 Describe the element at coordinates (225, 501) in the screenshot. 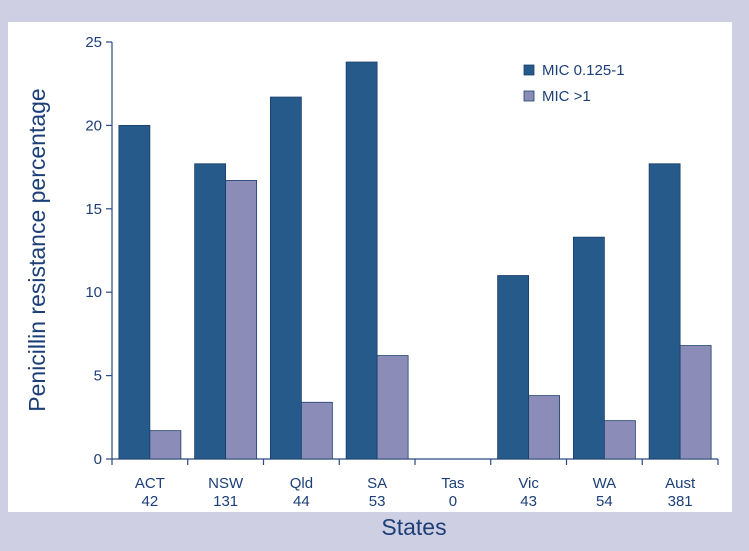

I see `x-tick-count: 131` at that location.